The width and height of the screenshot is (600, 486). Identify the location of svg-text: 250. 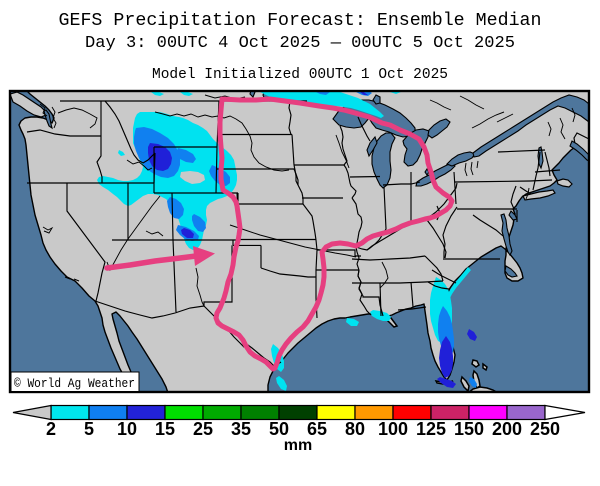
(545, 429).